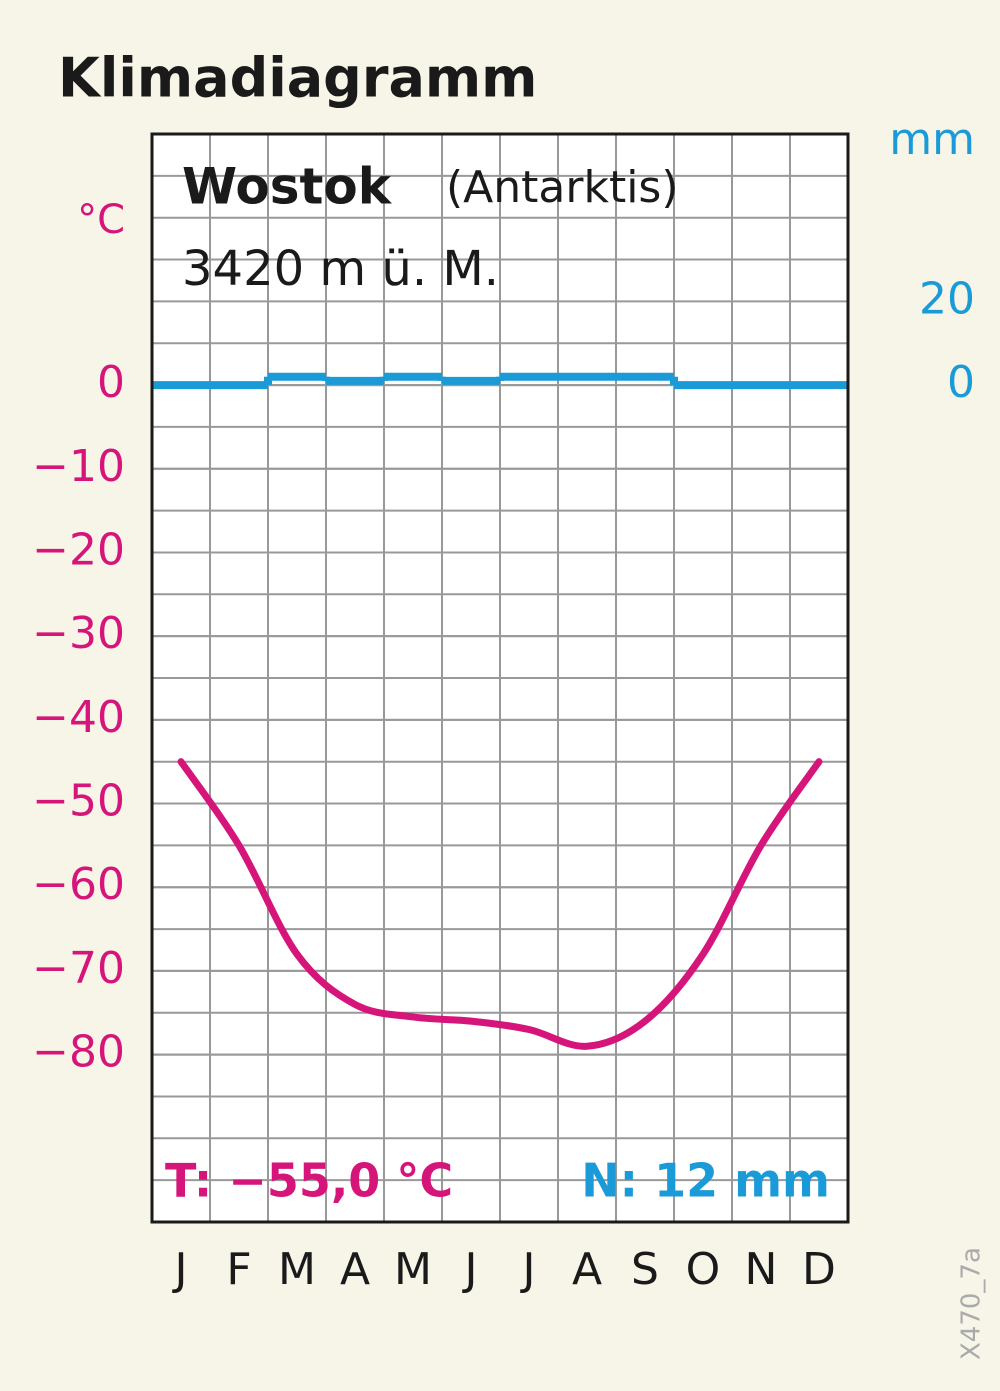  I want to click on y-tick-label: 0, so click(111, 382).